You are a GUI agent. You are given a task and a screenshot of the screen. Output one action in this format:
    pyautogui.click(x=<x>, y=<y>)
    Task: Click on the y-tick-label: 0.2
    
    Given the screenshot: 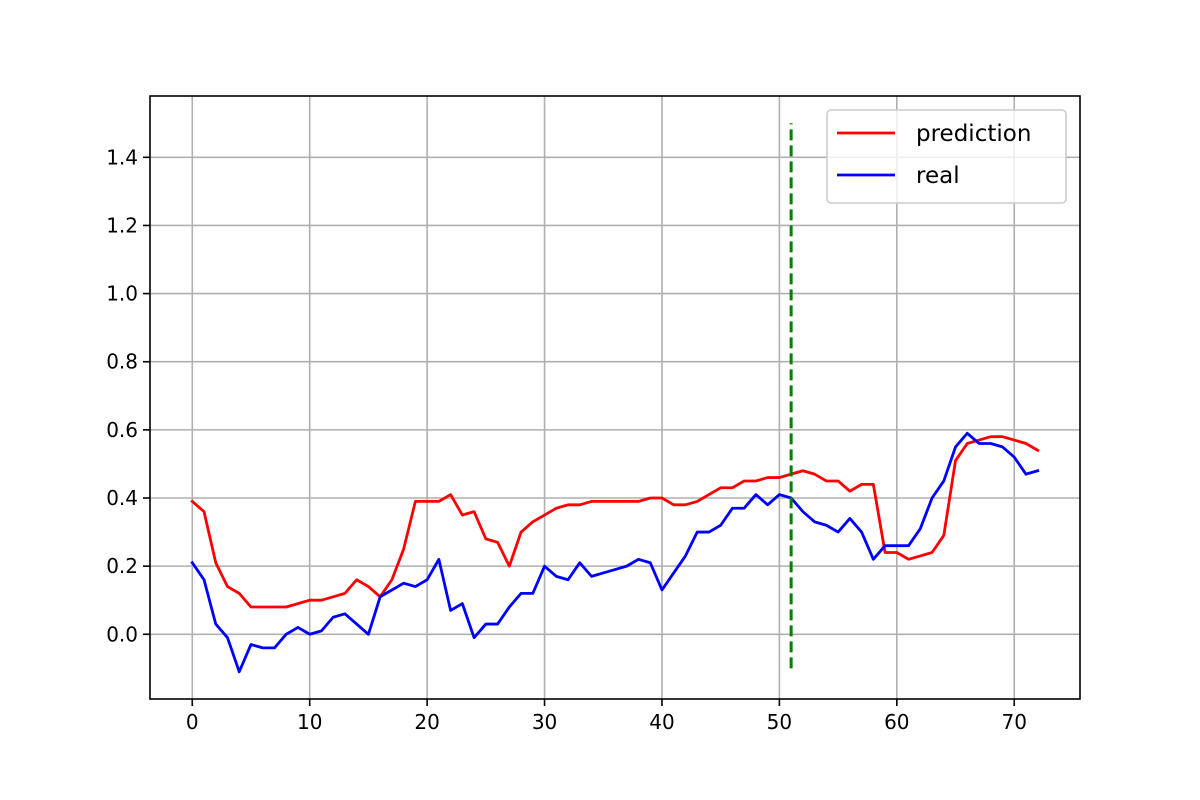 What is the action you would take?
    pyautogui.click(x=122, y=566)
    